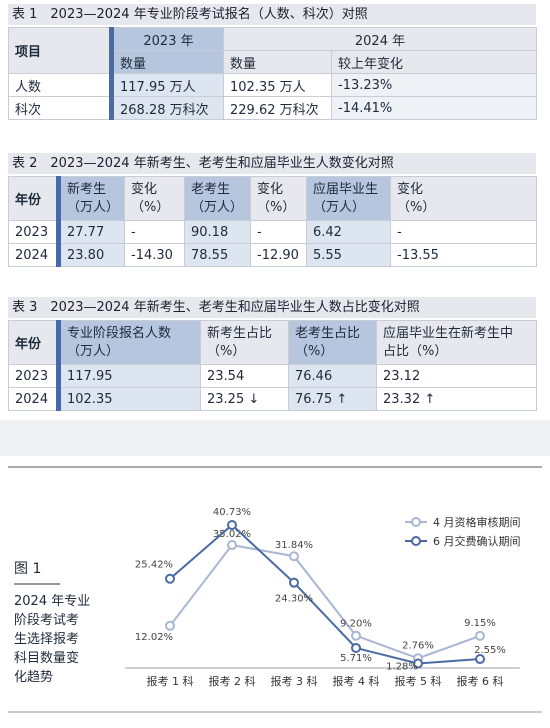 The height and width of the screenshot is (728, 550). What do you see at coordinates (244, 399) in the screenshot?
I see `t3-cell: 23.25 ↓` at bounding box center [244, 399].